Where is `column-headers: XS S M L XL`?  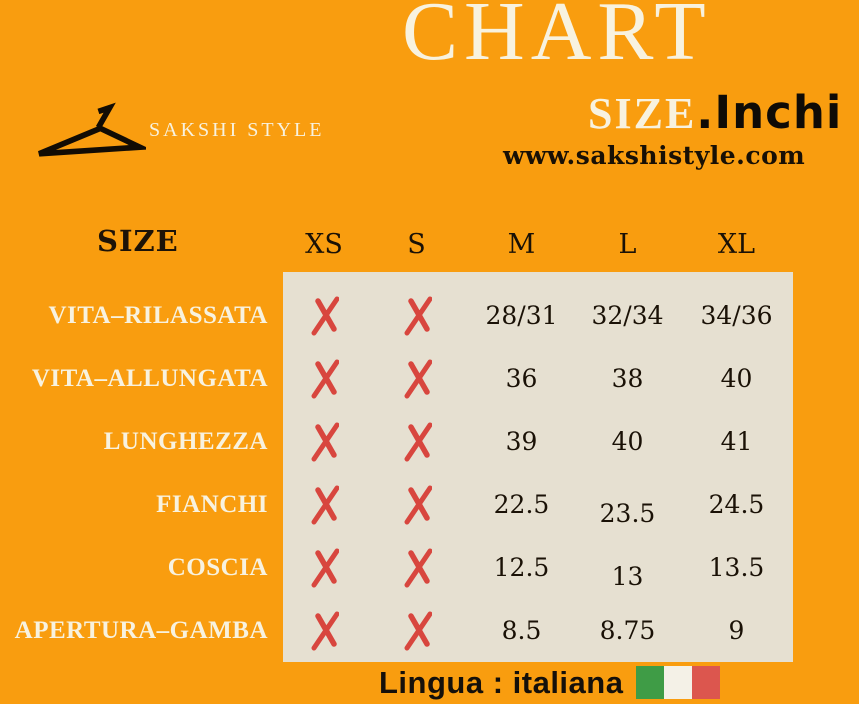
column-headers: XS S M L XL is located at coordinates (538, 244).